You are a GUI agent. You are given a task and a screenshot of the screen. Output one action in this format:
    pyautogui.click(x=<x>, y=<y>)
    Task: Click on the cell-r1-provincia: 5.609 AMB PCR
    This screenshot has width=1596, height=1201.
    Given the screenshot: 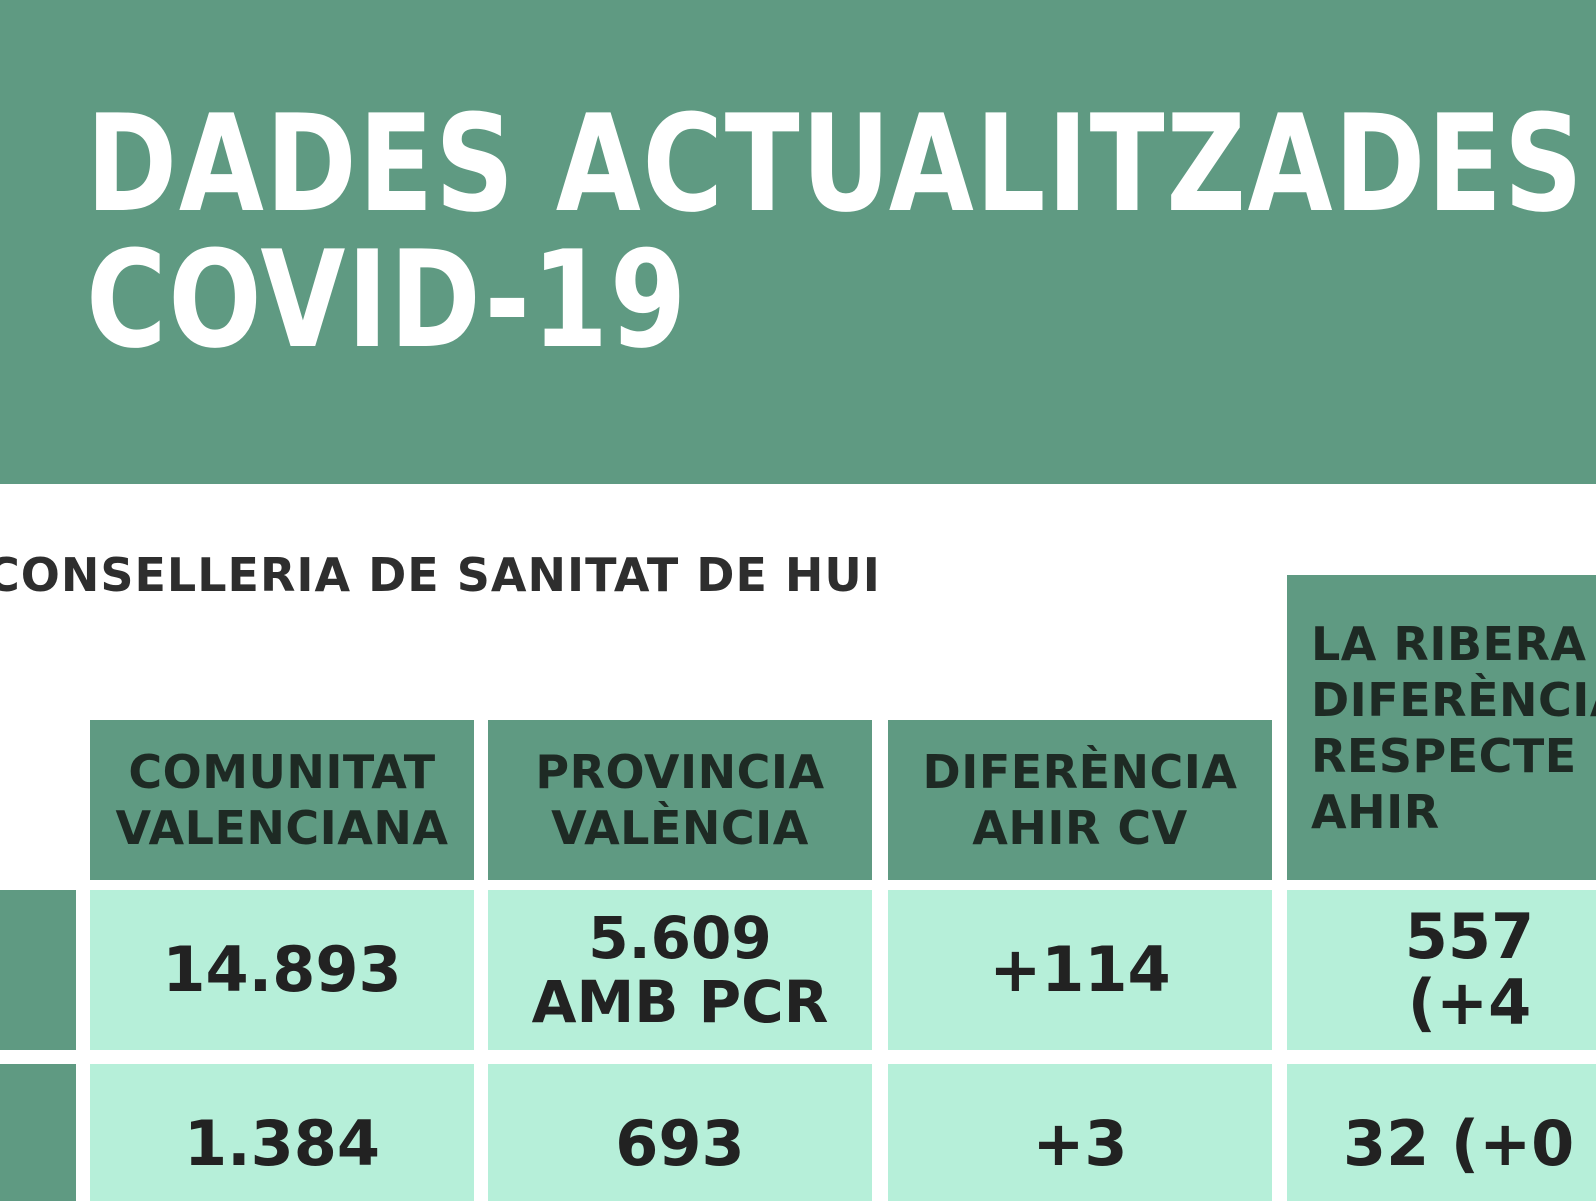 What is the action you would take?
    pyautogui.click(x=680, y=970)
    